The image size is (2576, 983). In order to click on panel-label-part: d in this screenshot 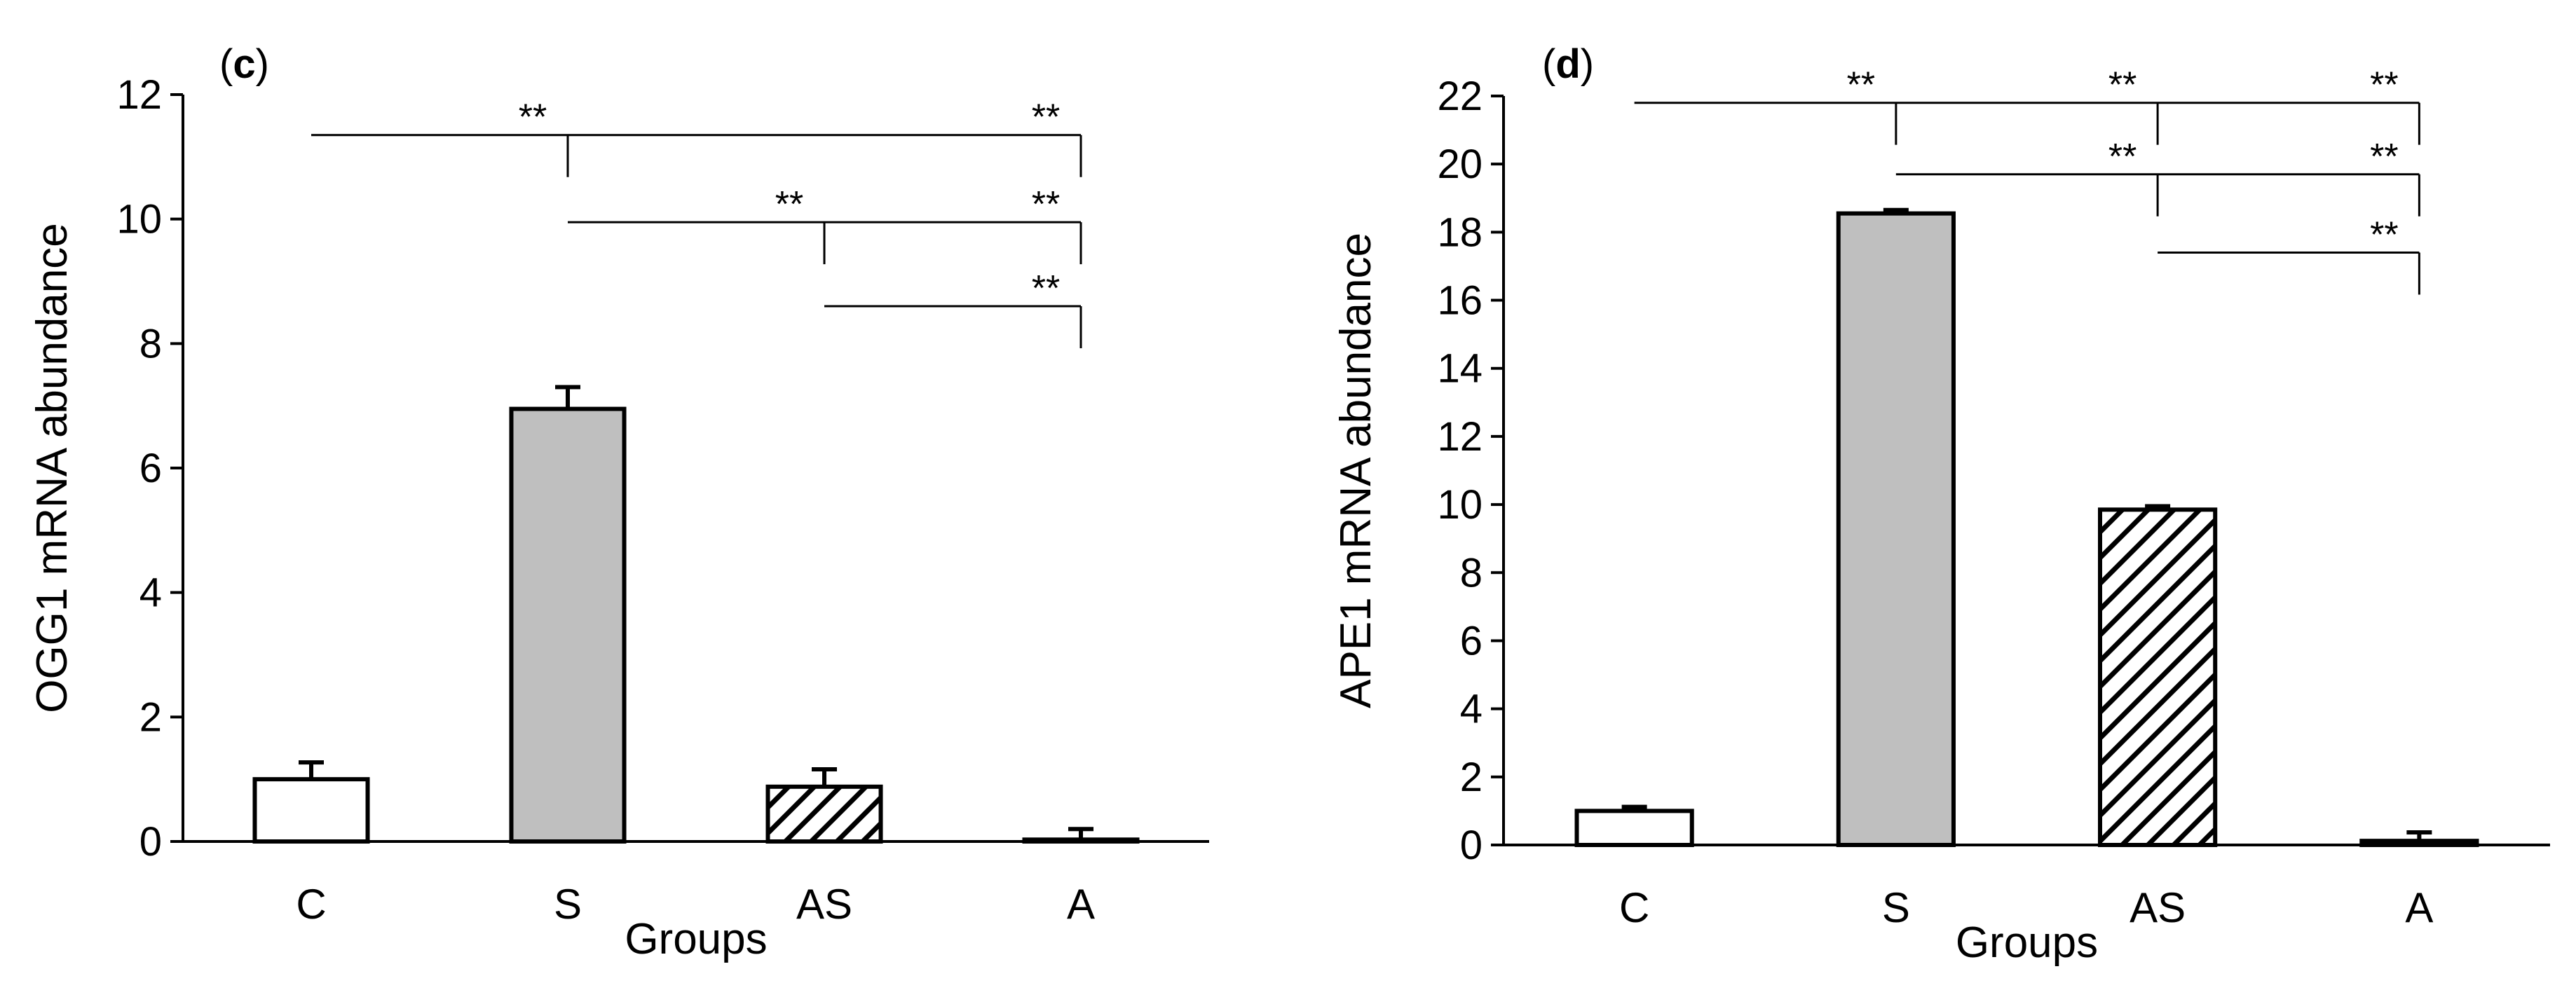, I will do `click(1567, 64)`.